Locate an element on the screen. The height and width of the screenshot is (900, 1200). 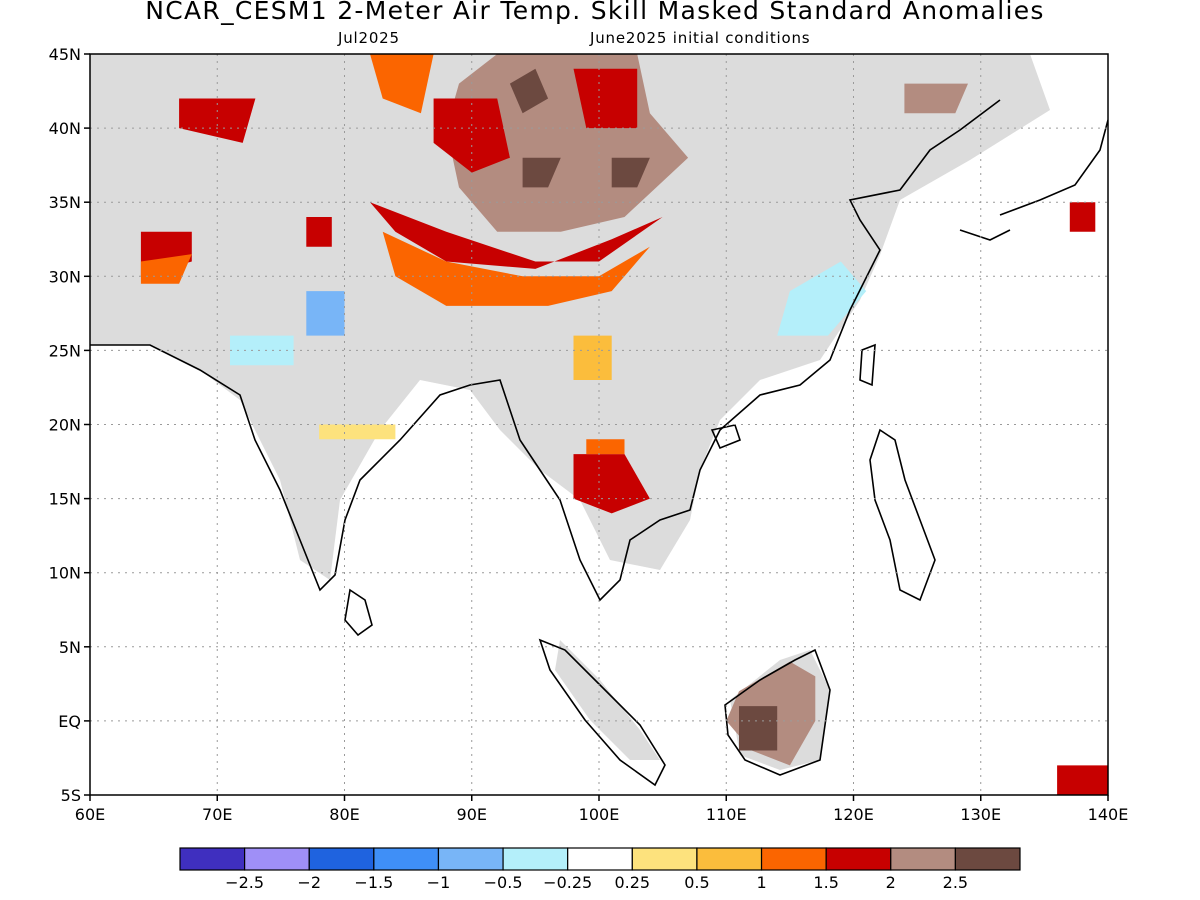
valid-month-label: Jul2025 is located at coordinates (369, 38).